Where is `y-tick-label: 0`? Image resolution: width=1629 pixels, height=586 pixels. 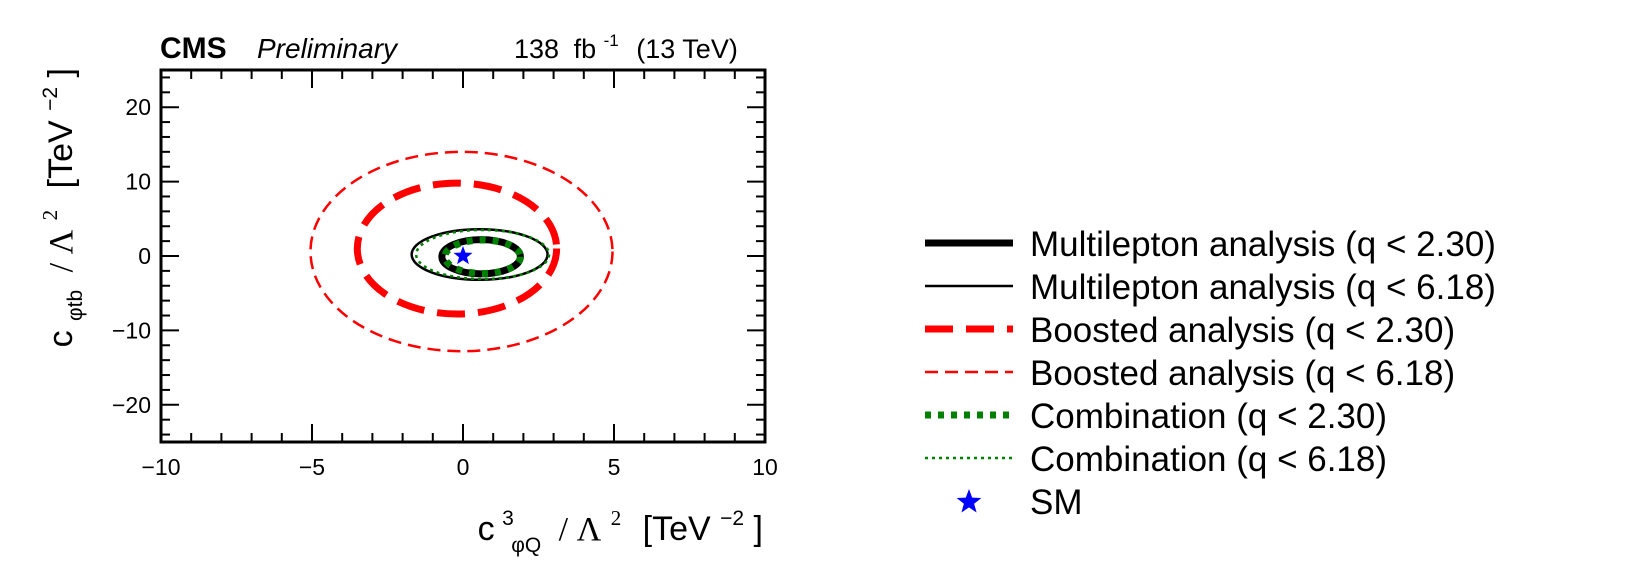
y-tick-label: 0 is located at coordinates (144, 256).